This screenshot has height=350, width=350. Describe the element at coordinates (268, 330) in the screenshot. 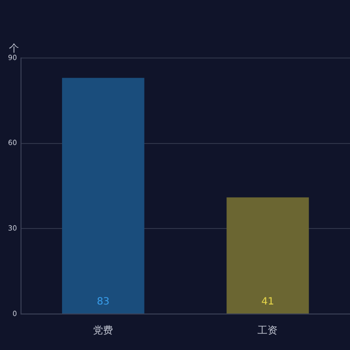

I see `x-tick-label: 工资` at that location.